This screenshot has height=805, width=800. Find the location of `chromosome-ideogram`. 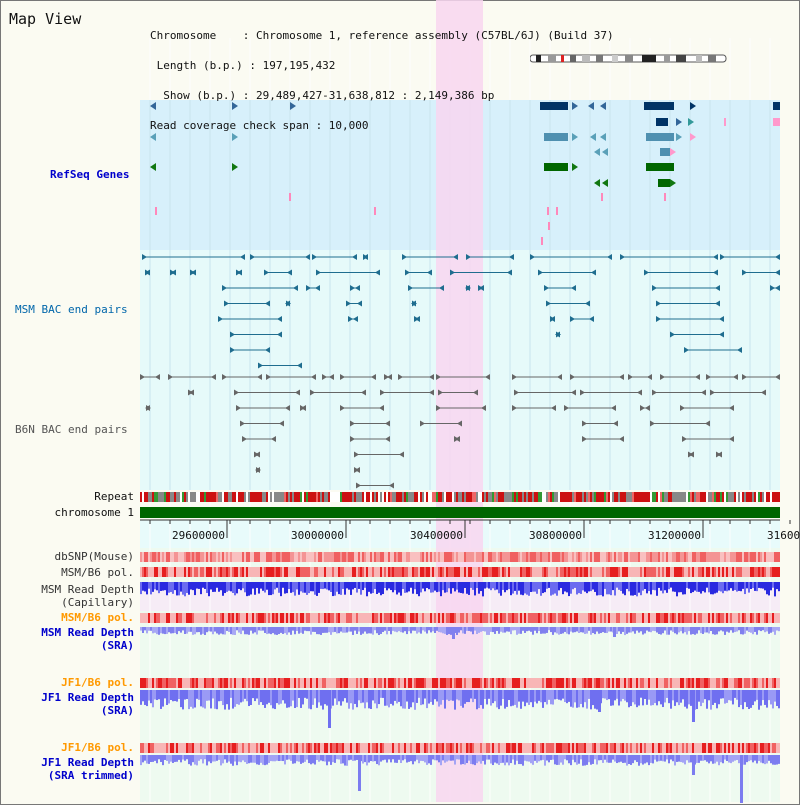

chromosome-ideogram is located at coordinates (630, 59).